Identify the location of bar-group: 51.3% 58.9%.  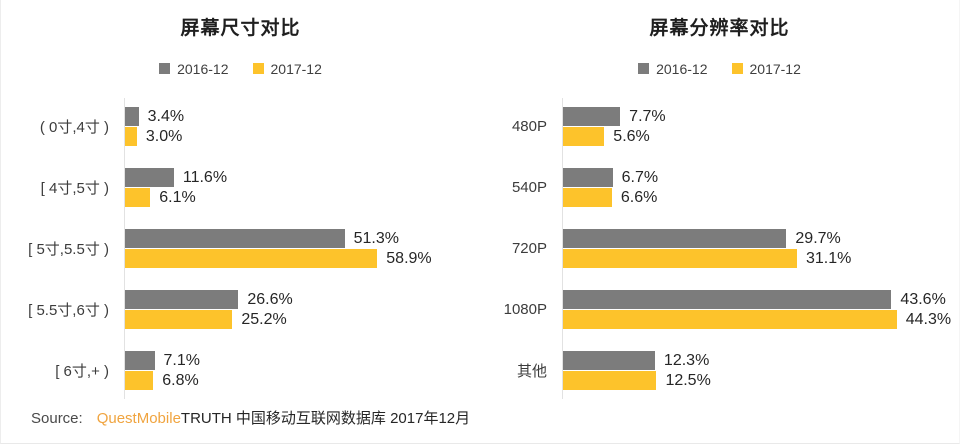
(302, 248).